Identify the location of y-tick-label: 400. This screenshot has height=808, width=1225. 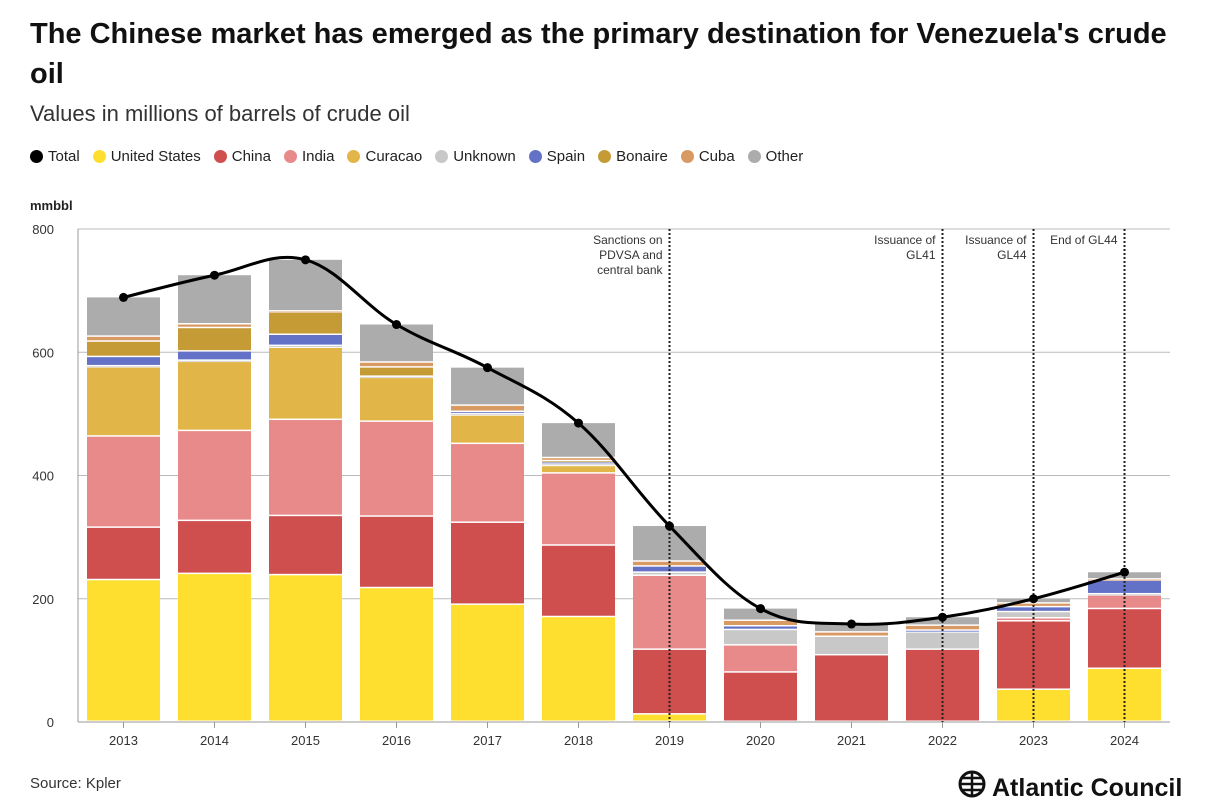
(43, 476).